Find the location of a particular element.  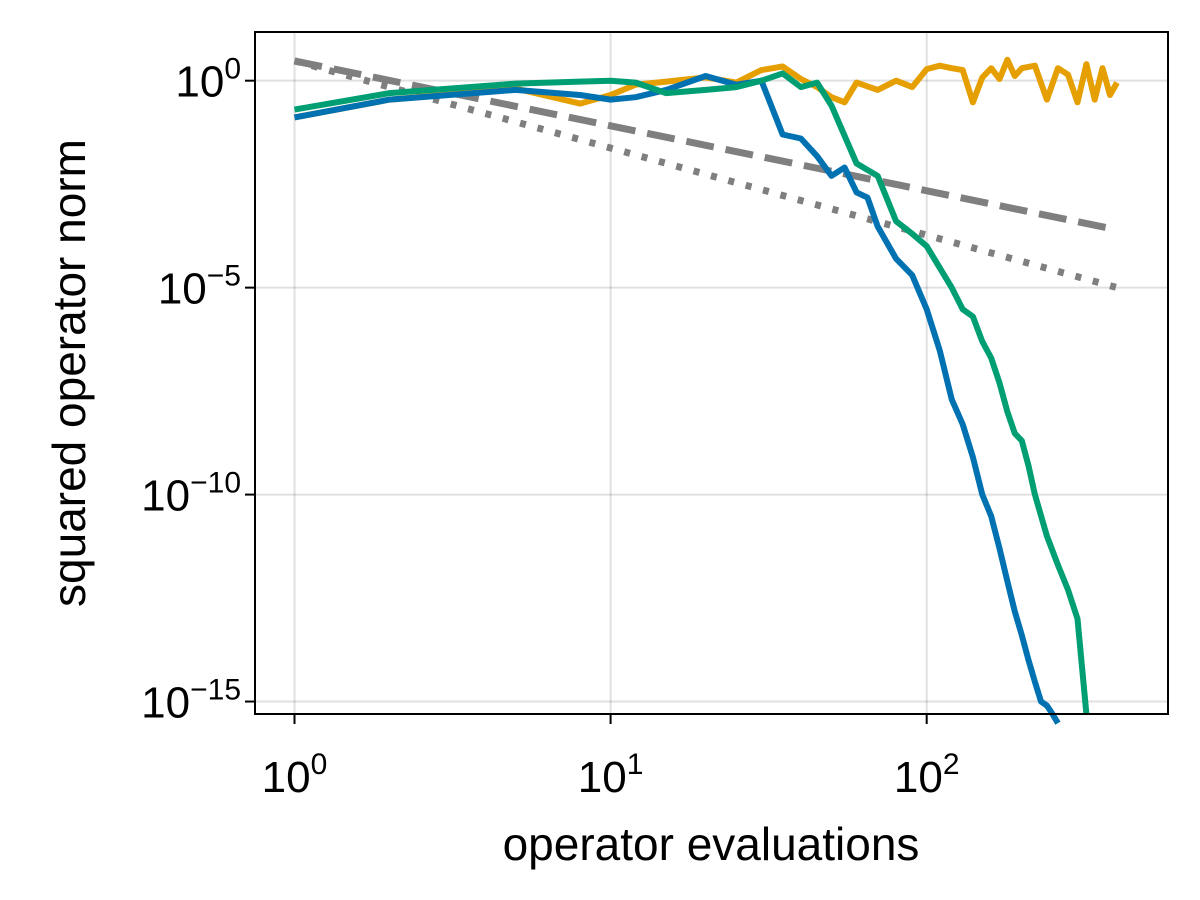

x-tick-label: 10⁰ is located at coordinates (295, 775).